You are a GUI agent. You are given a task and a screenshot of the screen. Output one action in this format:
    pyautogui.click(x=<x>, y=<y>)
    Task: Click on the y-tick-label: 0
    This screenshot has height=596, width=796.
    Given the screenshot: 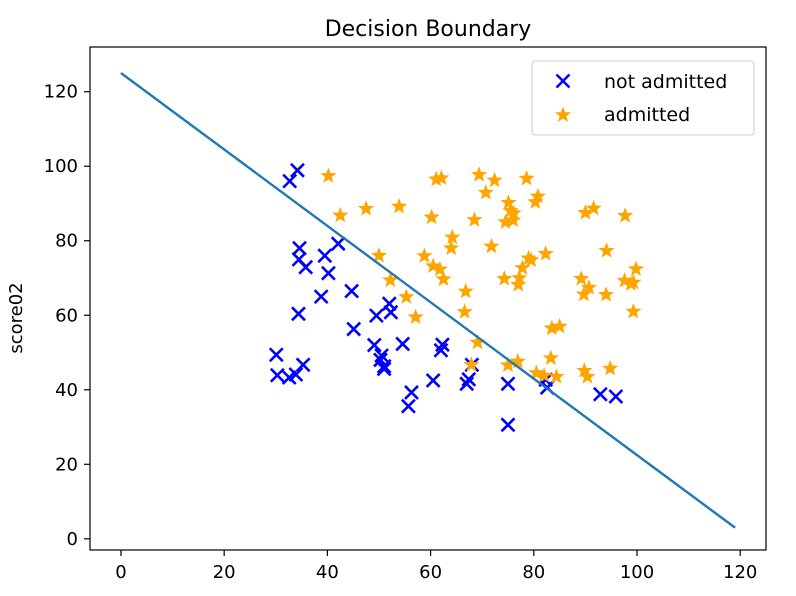 What is the action you would take?
    pyautogui.click(x=72, y=539)
    